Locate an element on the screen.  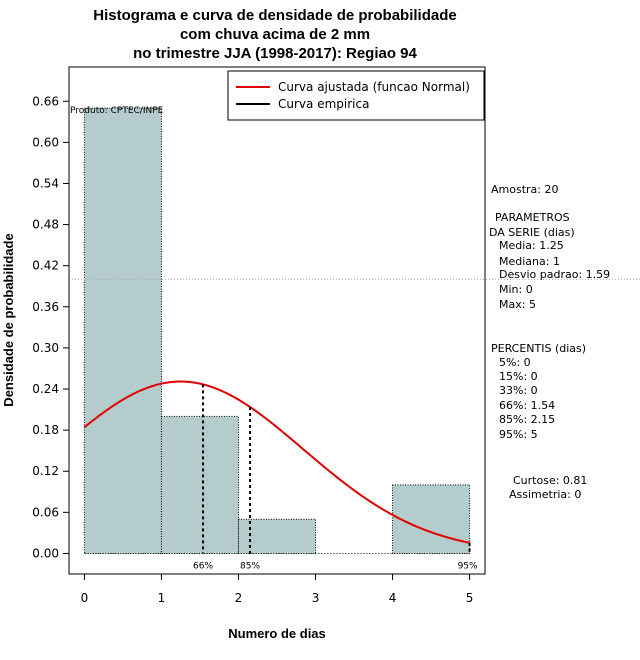
y-tick-label: 0.06 is located at coordinates (45, 512).